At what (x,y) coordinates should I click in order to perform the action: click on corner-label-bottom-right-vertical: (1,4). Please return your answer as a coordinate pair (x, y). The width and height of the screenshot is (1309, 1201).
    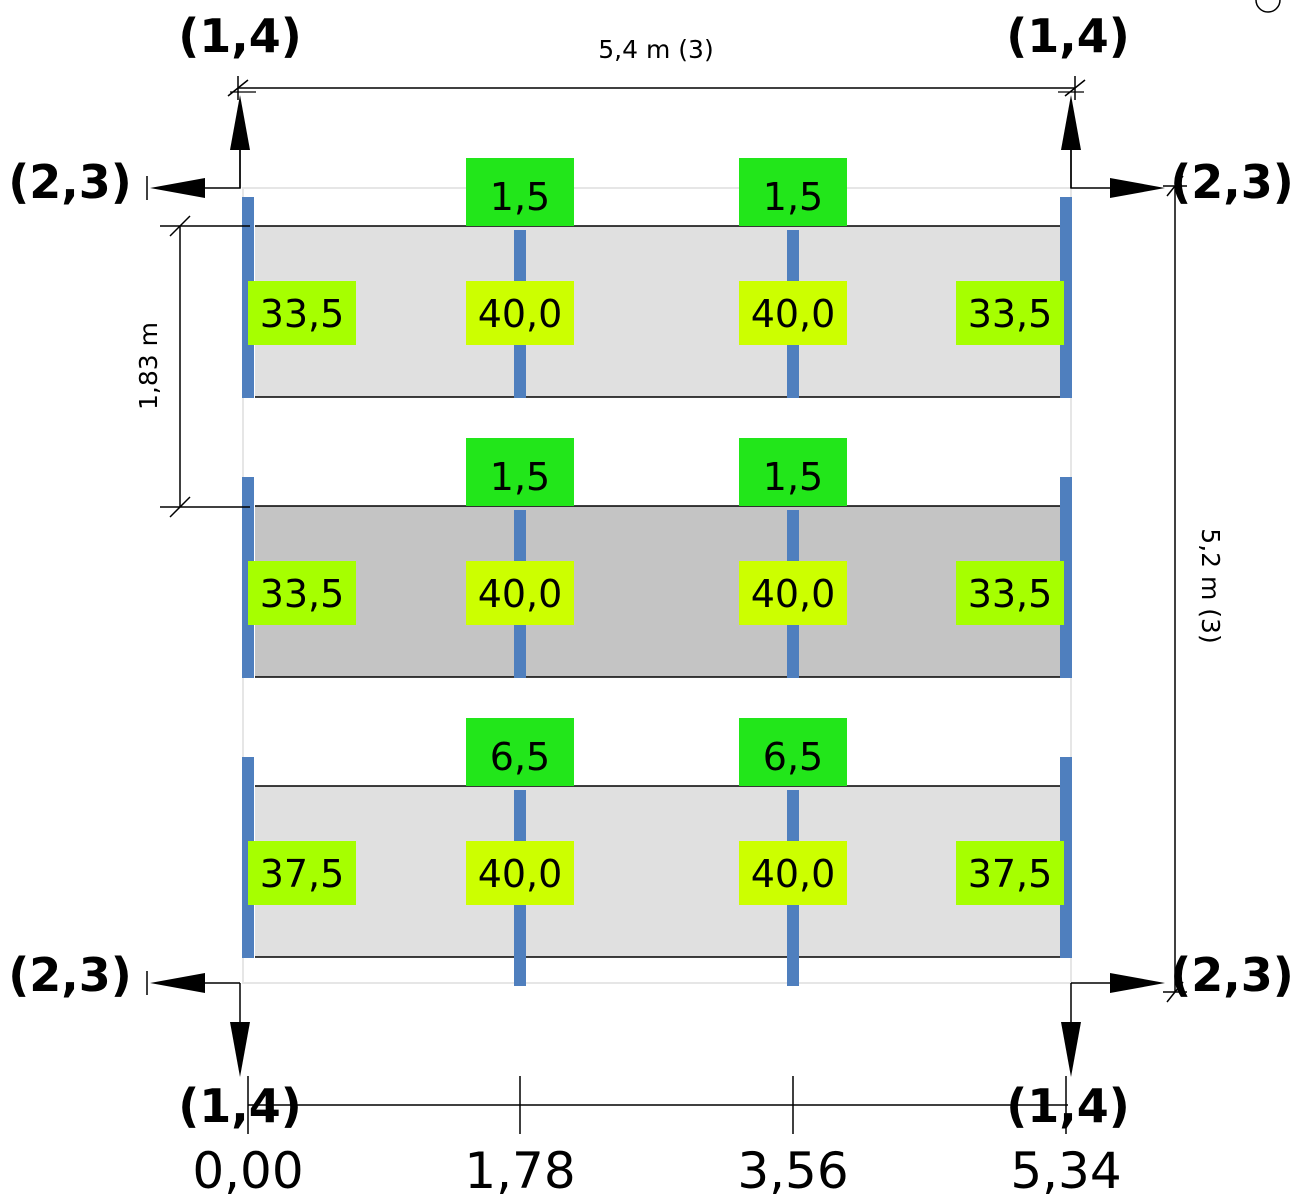
    Looking at the image, I should click on (1068, 1106).